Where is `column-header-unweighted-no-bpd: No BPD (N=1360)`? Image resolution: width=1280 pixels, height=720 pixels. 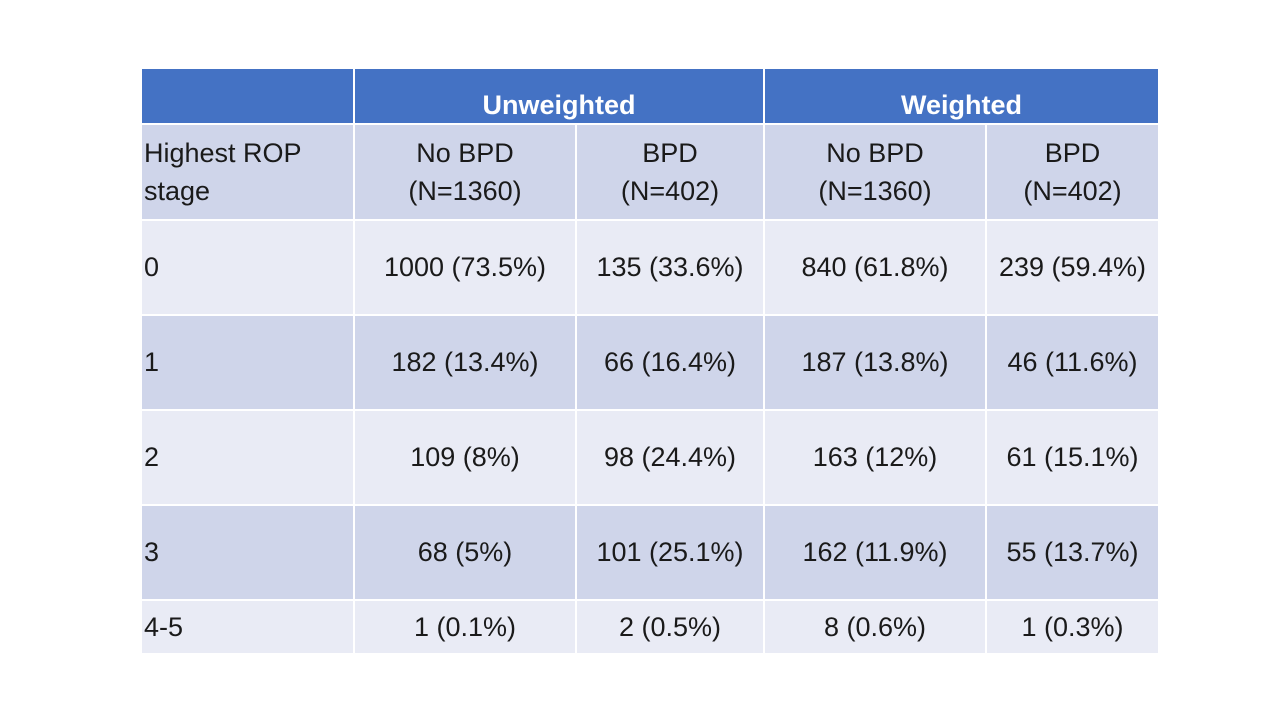 column-header-unweighted-no-bpd: No BPD (N=1360) is located at coordinates (465, 172).